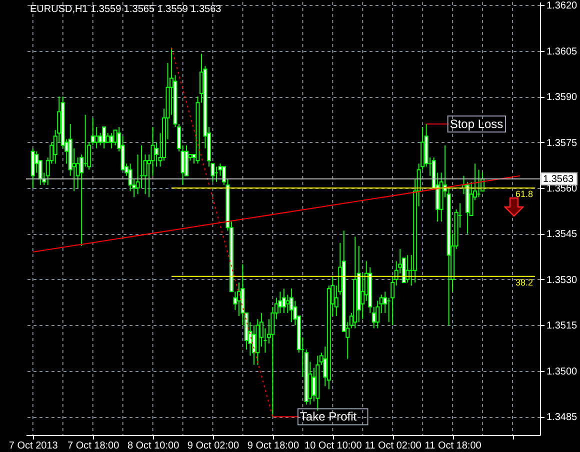 The height and width of the screenshot is (452, 580). I want to click on y-tick-label: 1.3605, so click(562, 52).